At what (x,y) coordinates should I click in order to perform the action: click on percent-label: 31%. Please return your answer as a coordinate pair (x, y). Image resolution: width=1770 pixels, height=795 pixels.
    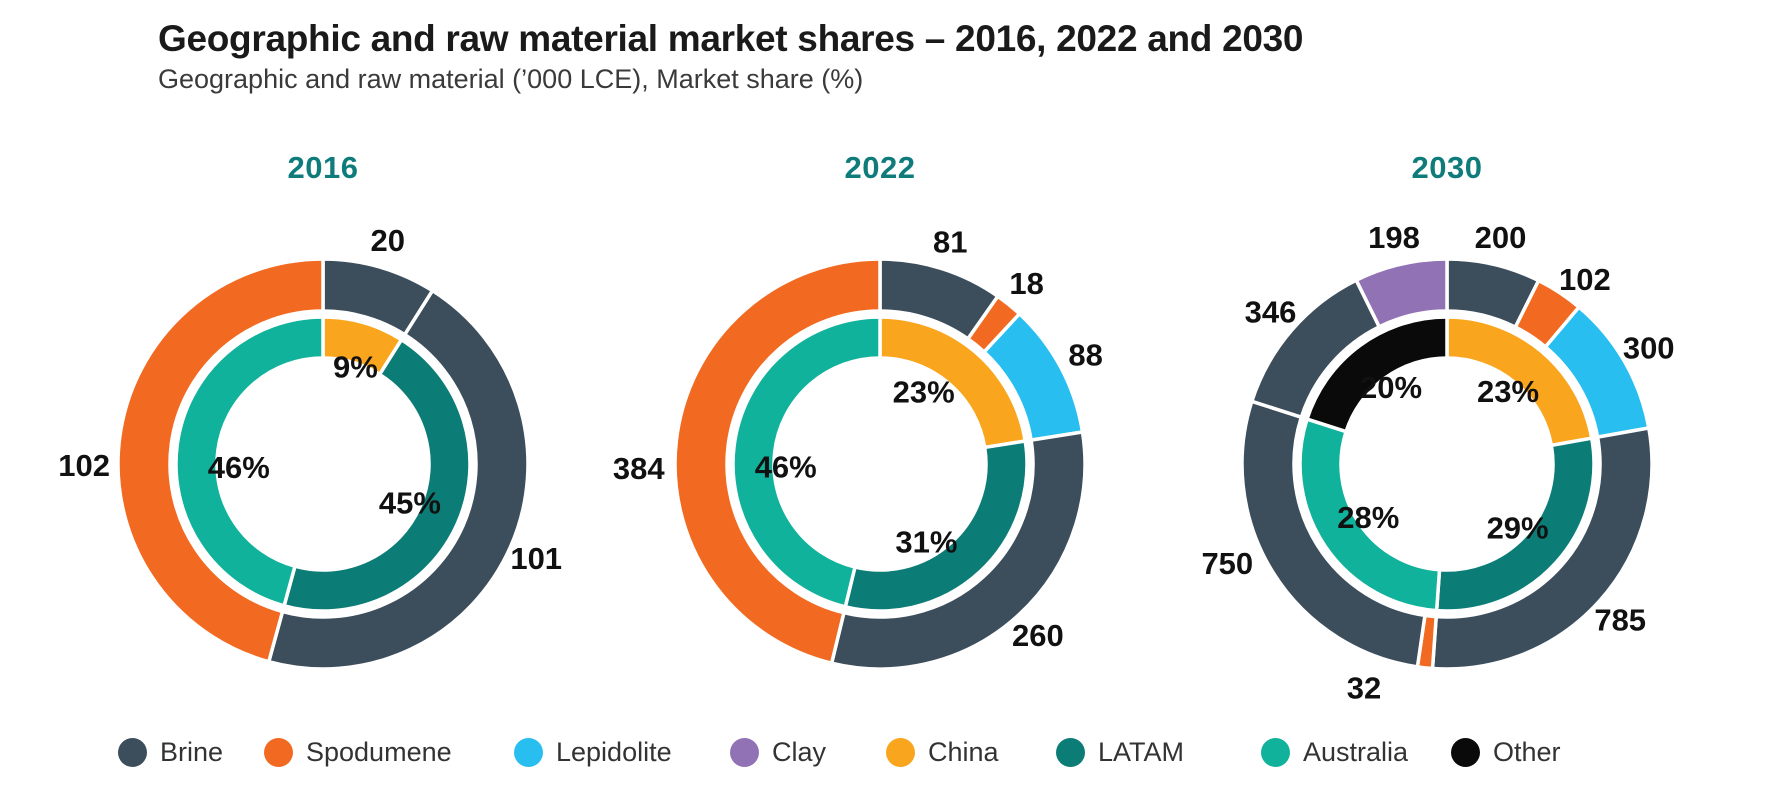
    Looking at the image, I should click on (926, 542).